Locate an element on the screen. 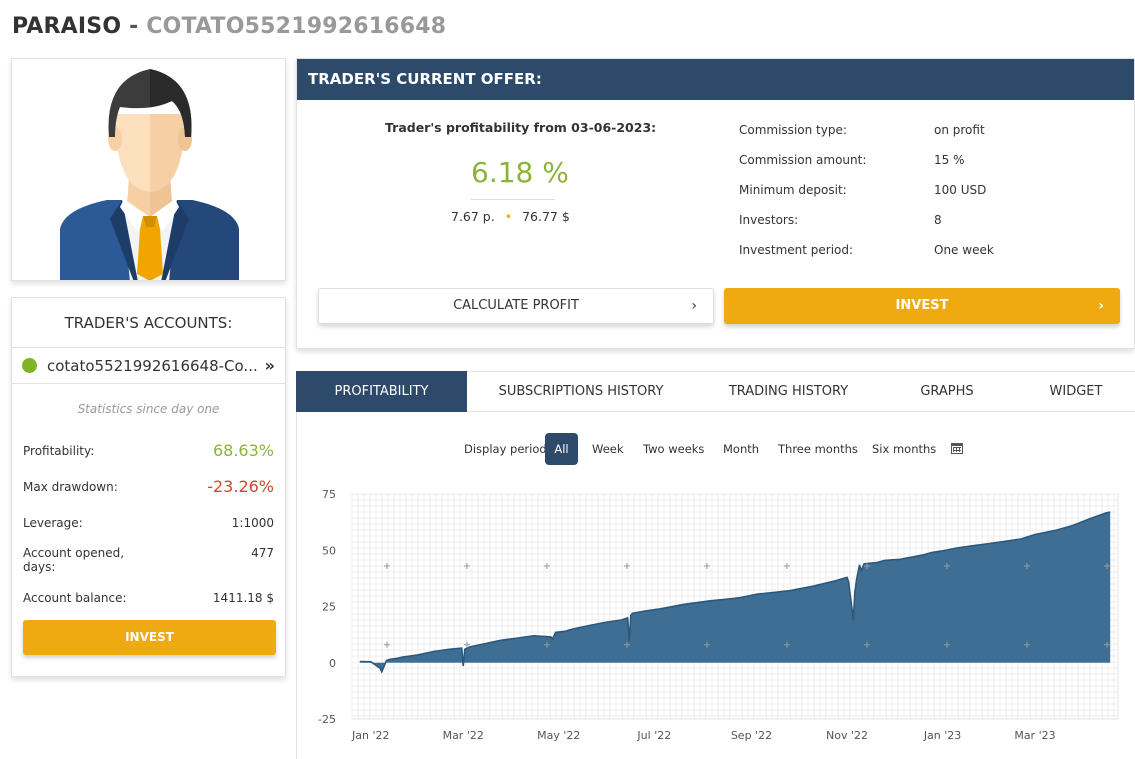 The image size is (1135, 759). minimum-deposit-value: 100 USD is located at coordinates (960, 190).